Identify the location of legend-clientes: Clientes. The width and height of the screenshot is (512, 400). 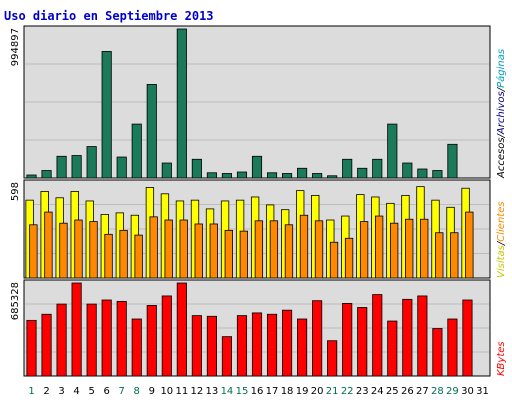
(501, 221).